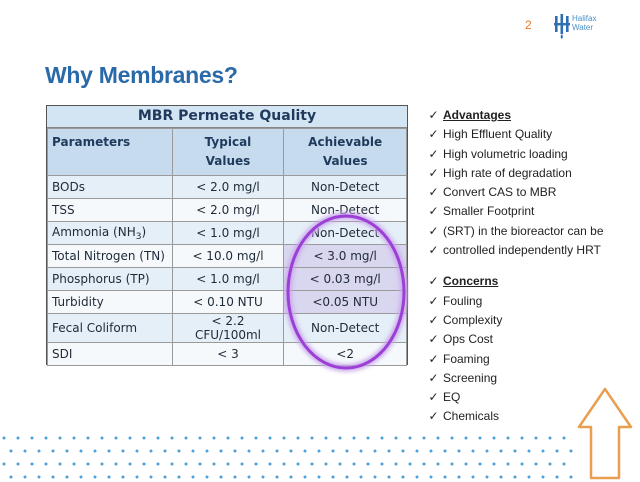  Describe the element at coordinates (141, 75) in the screenshot. I see `slide-title: Why Membranes?` at that location.